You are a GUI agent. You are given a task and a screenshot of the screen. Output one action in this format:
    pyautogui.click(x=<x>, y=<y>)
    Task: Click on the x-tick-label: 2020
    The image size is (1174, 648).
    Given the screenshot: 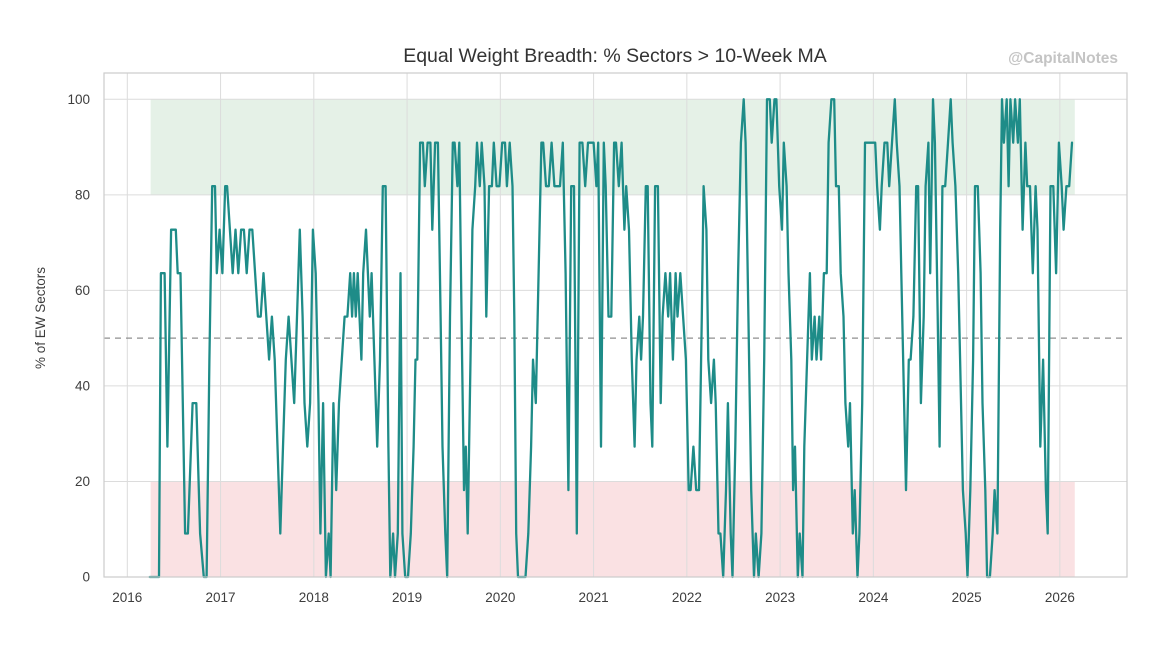 What is the action you would take?
    pyautogui.click(x=500, y=597)
    